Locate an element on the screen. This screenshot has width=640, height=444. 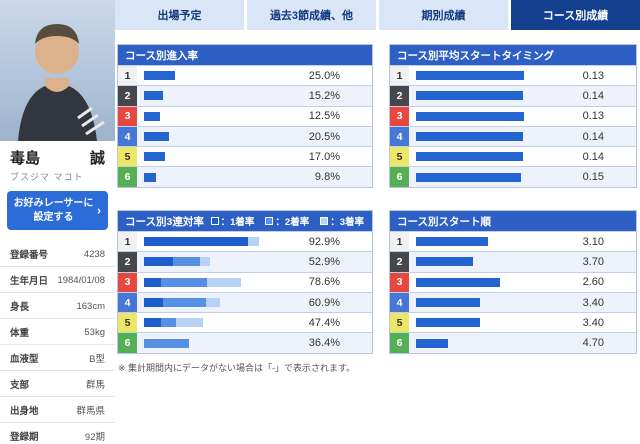
profile-row-4: 血液型 B型 is located at coordinates (57, 358).